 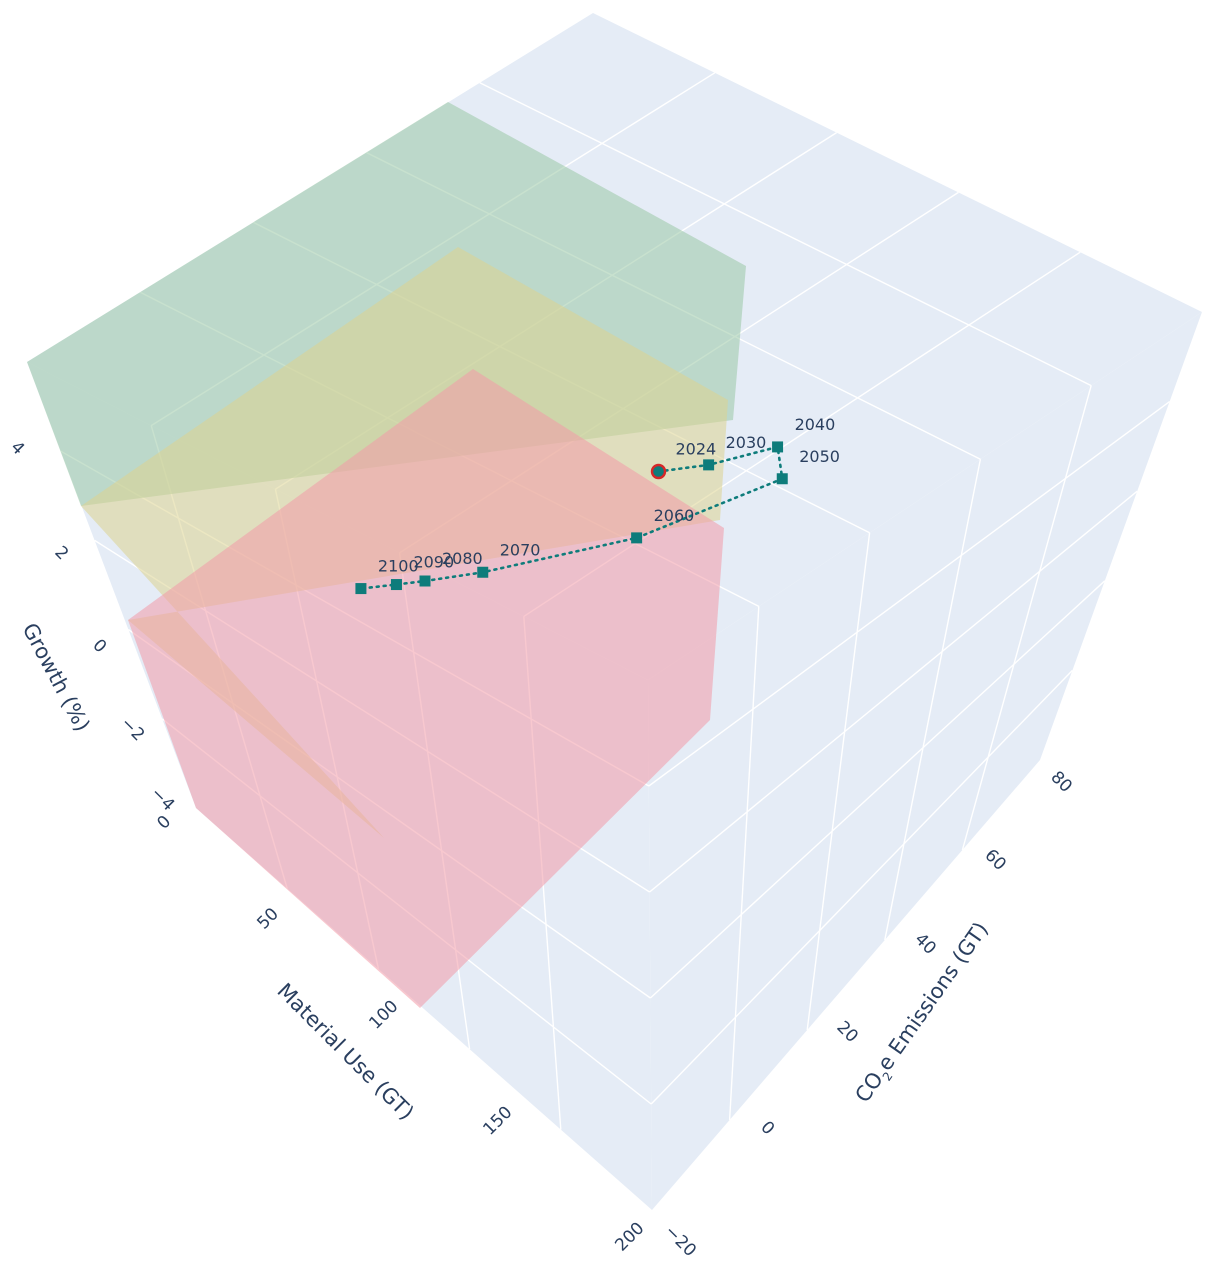 What do you see at coordinates (17, 448) in the screenshot?
I see `z-tick: 4` at bounding box center [17, 448].